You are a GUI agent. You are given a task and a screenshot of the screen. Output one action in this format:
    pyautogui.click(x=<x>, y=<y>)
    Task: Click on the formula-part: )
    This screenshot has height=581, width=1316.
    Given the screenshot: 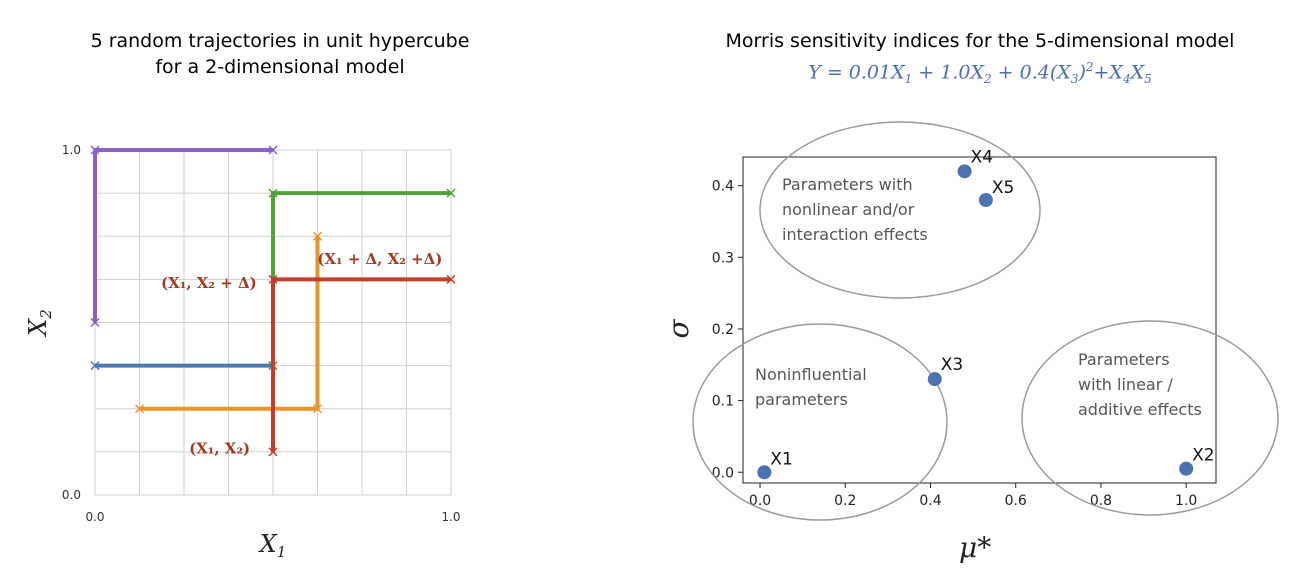 What is the action you would take?
    pyautogui.click(x=1082, y=72)
    